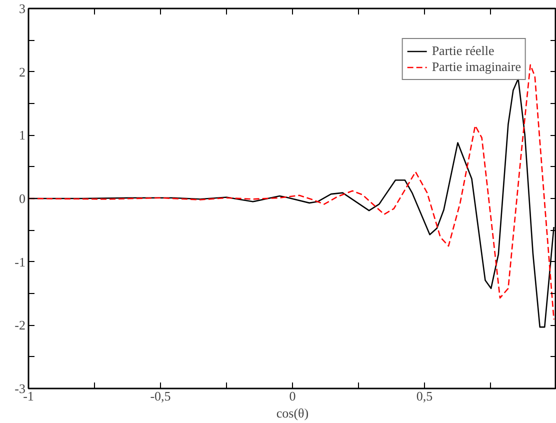  What do you see at coordinates (20, 262) in the screenshot?
I see `y-tick-label: -1` at bounding box center [20, 262].